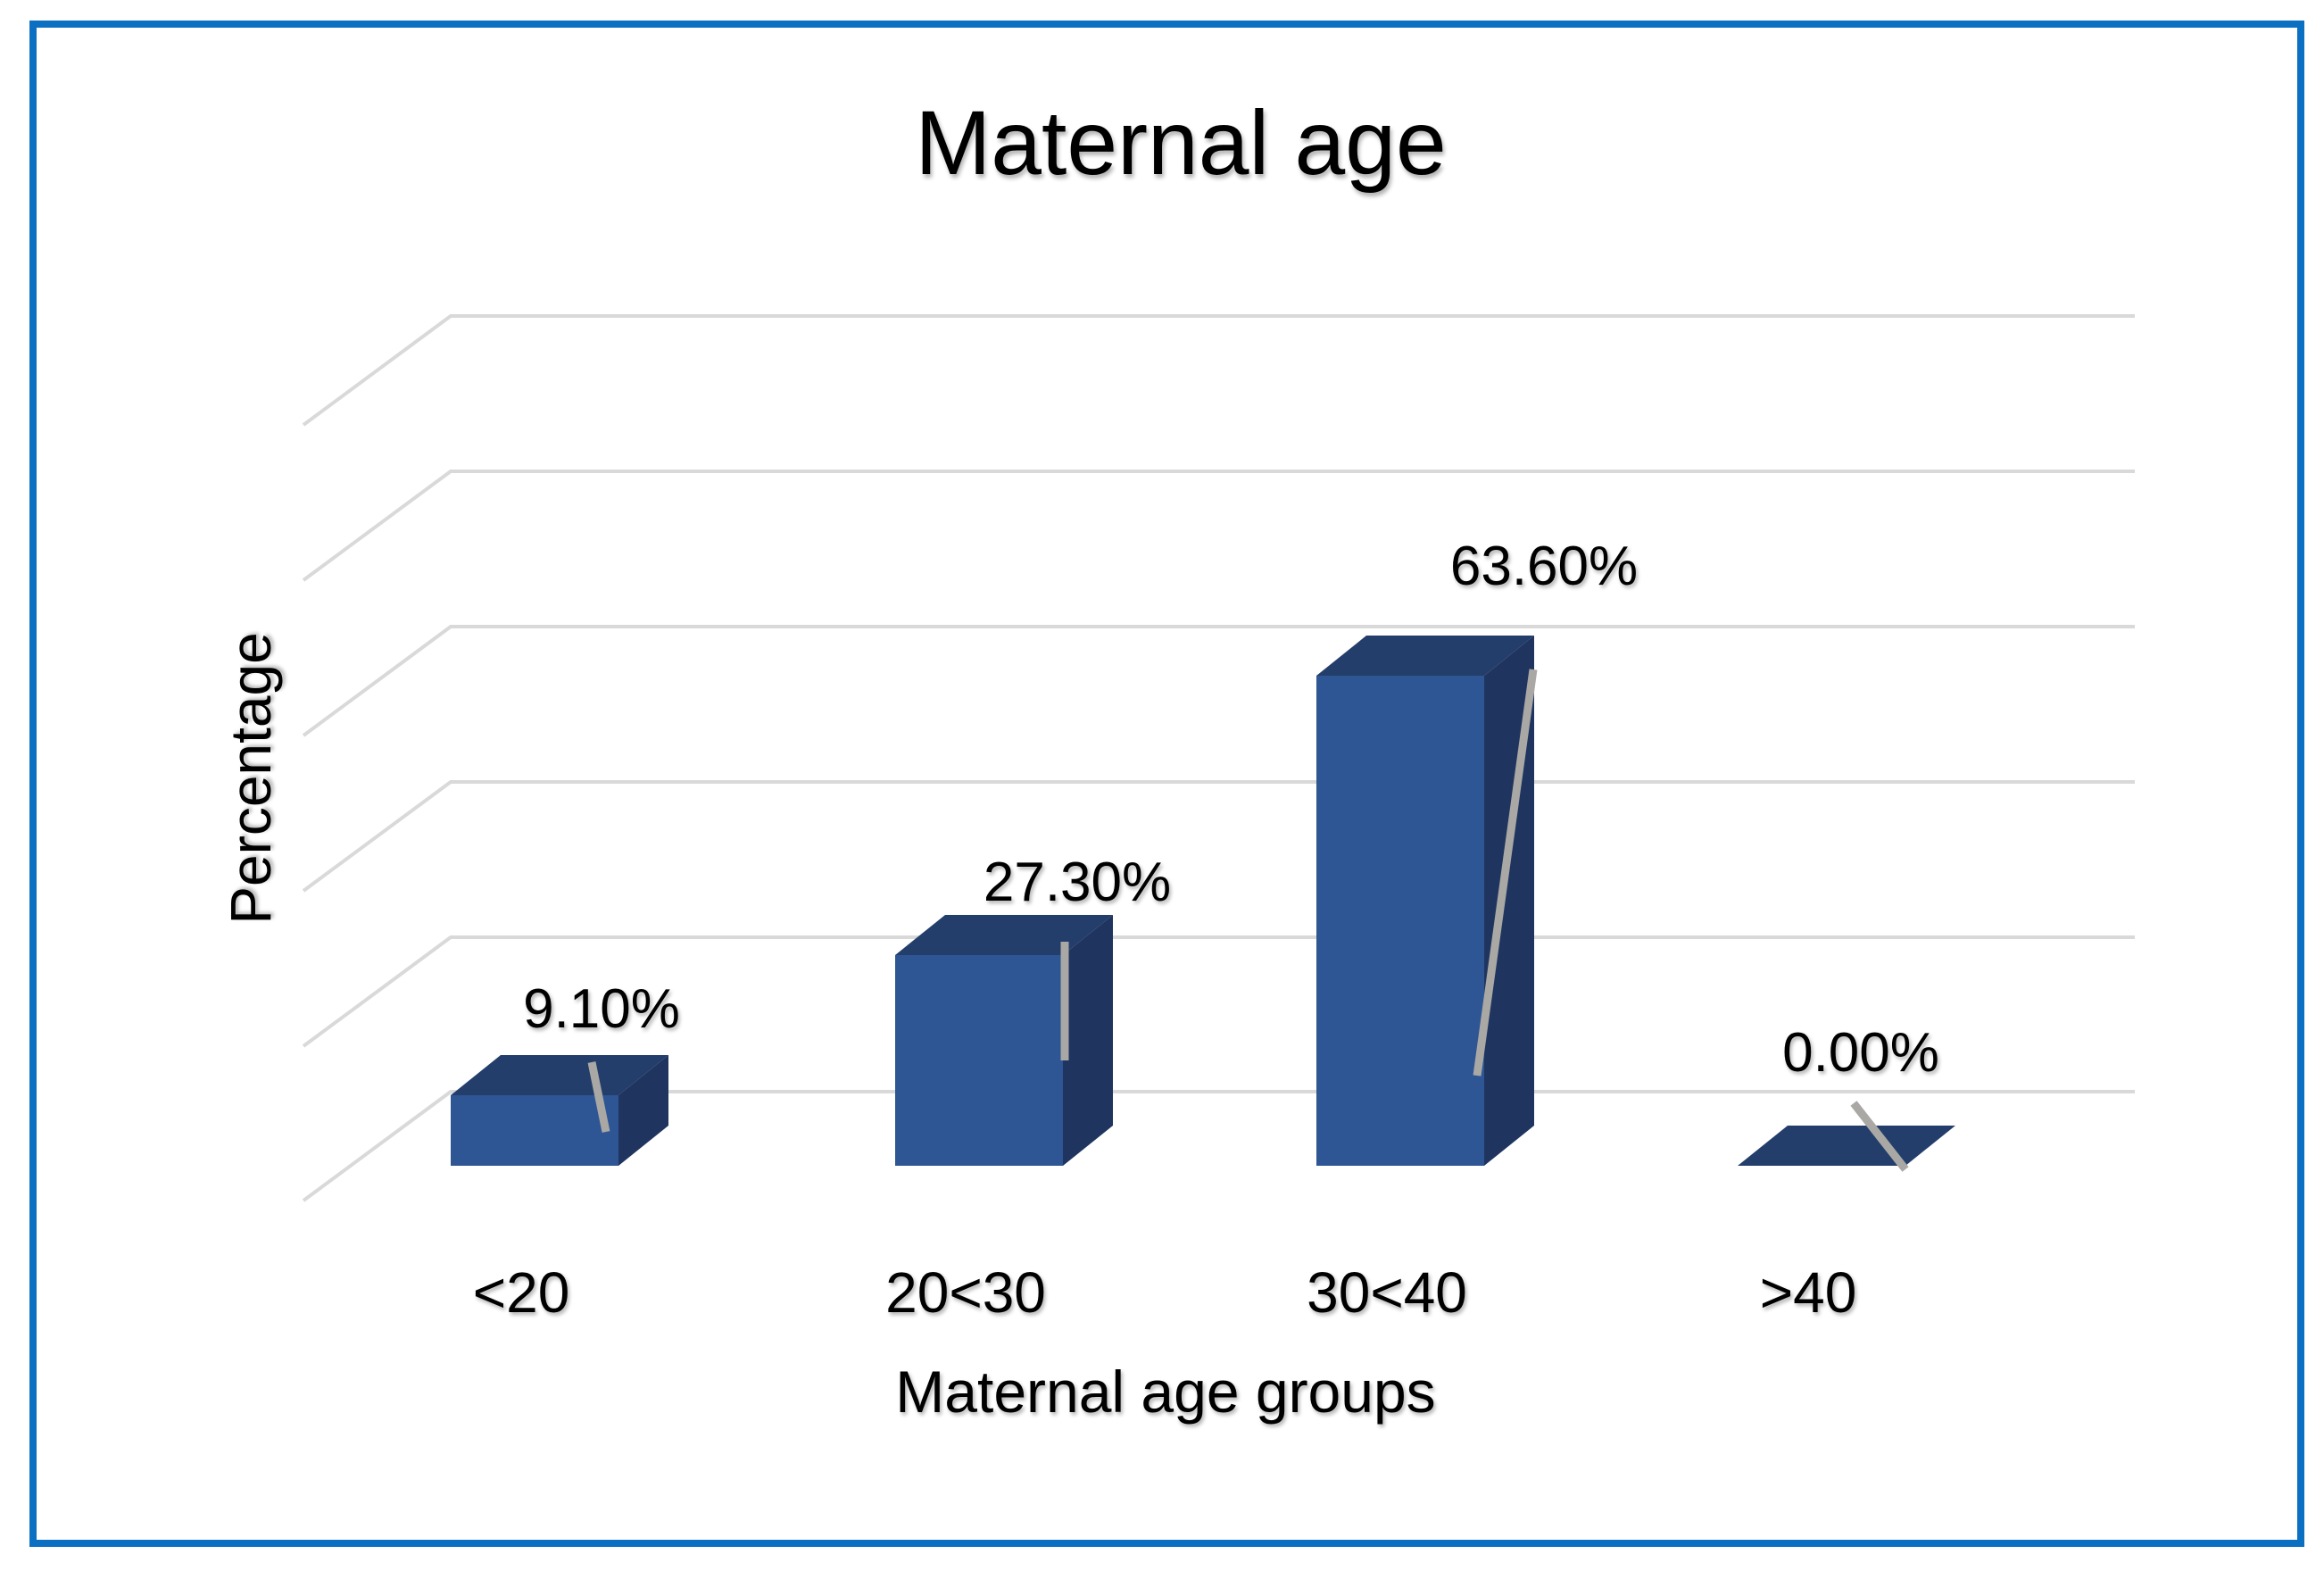  Describe the element at coordinates (1808, 1292) in the screenshot. I see `category-label: >40` at that location.